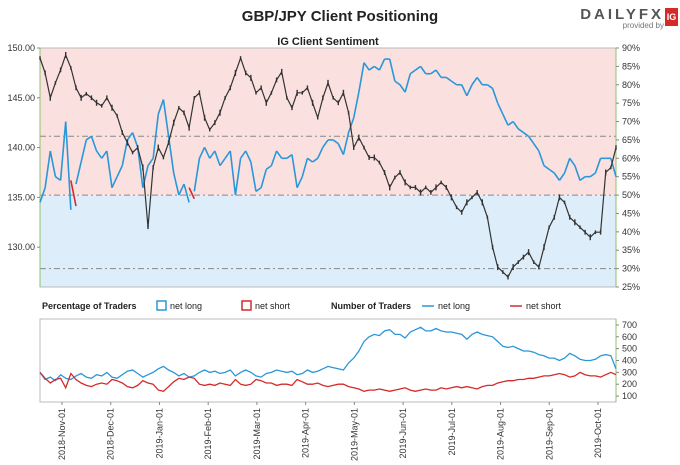  I want to click on x-tick-label: 2018-Dec-01, so click(111, 434).